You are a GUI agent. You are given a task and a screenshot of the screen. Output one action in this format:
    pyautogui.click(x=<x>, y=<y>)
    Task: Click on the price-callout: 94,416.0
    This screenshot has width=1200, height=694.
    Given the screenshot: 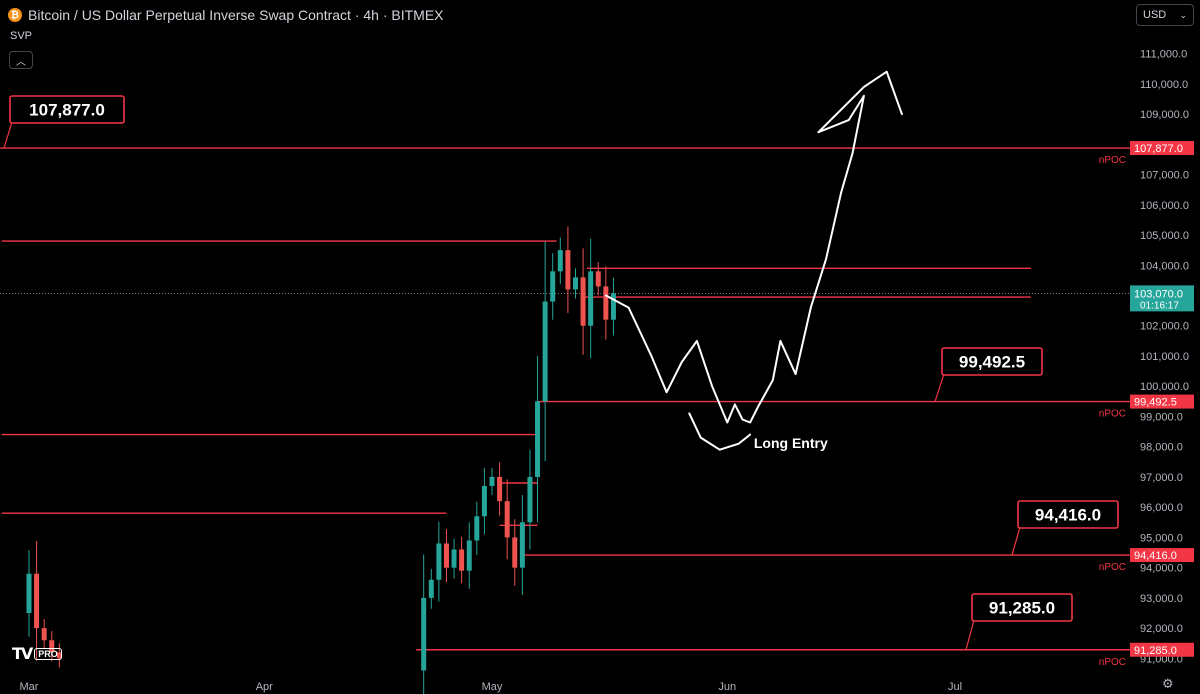 What is the action you would take?
    pyautogui.click(x=1065, y=528)
    